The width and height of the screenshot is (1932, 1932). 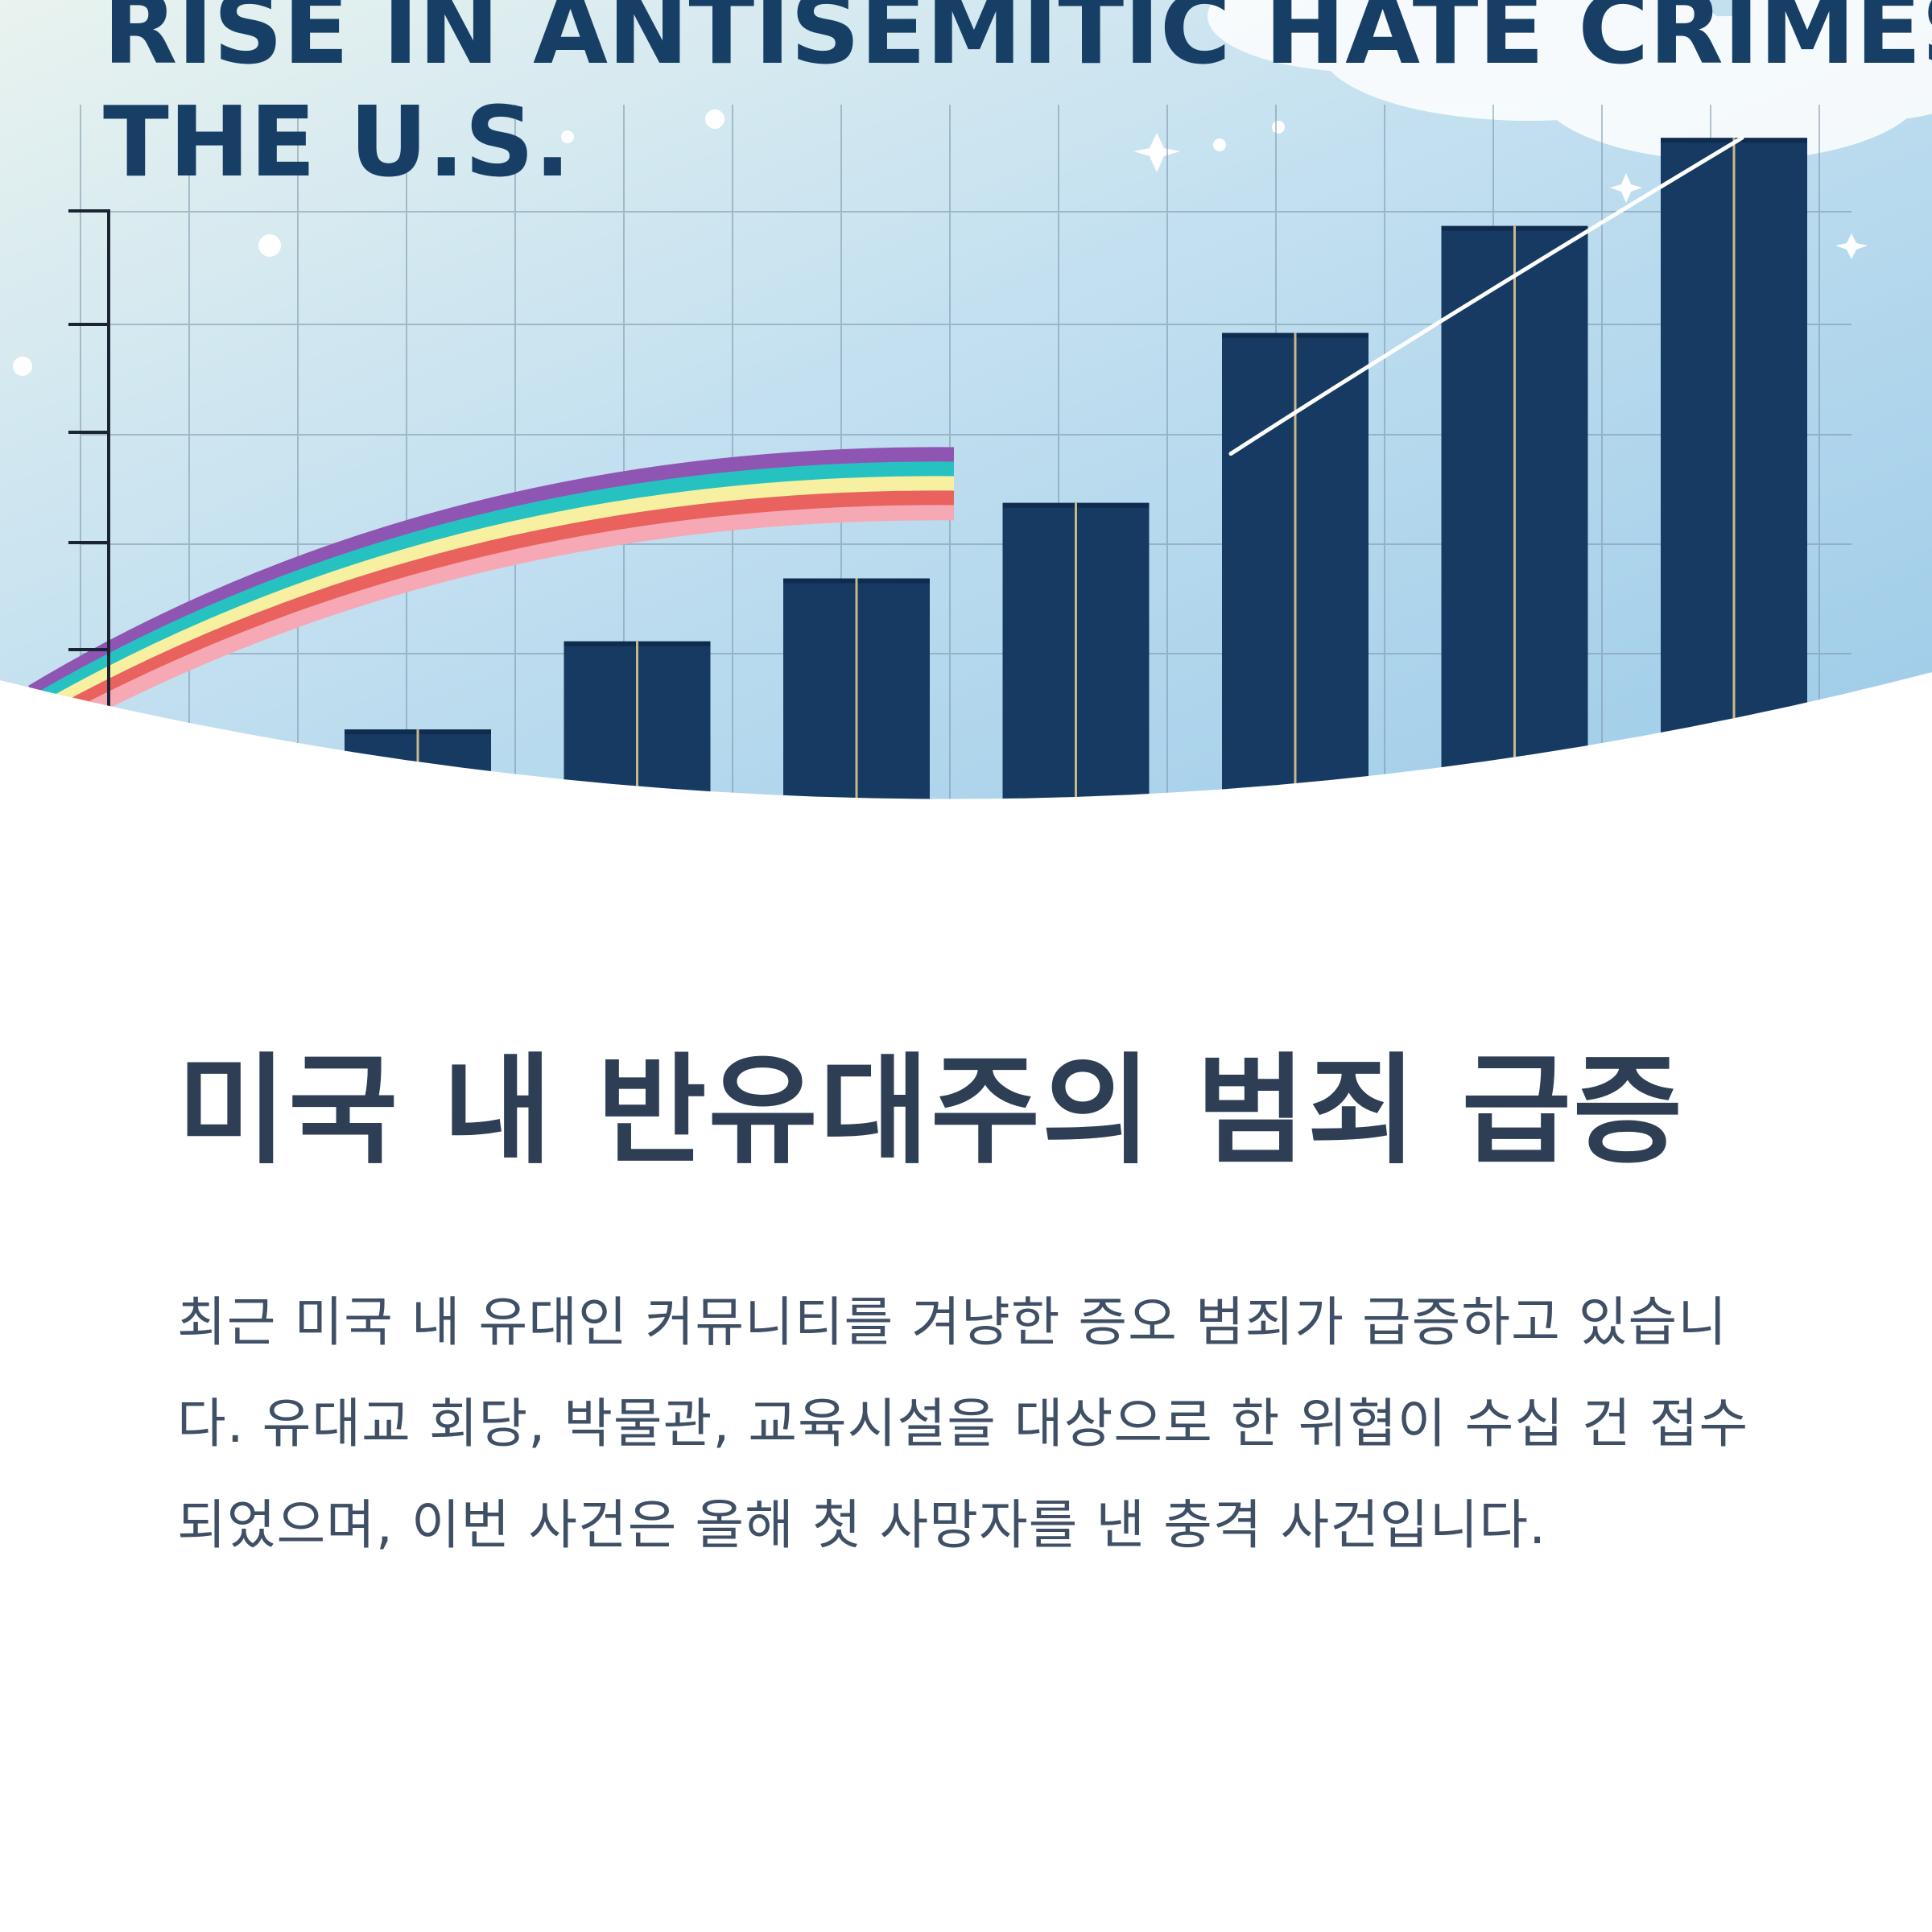 I want to click on y-axis, so click(x=89, y=504).